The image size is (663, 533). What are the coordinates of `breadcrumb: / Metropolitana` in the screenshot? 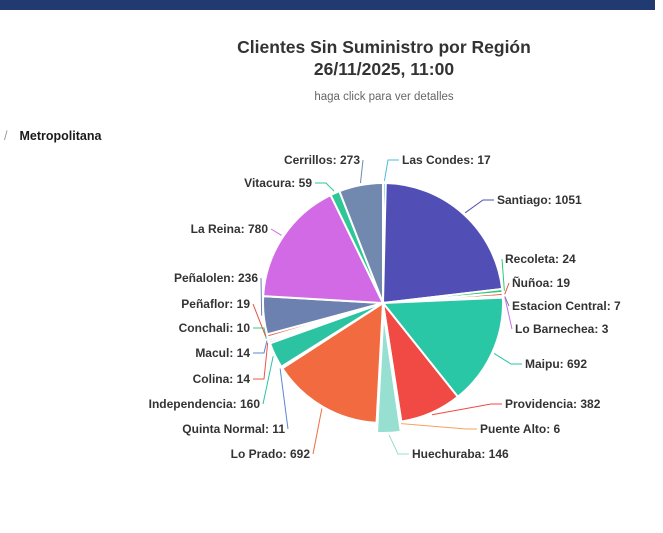 It's located at (52, 136).